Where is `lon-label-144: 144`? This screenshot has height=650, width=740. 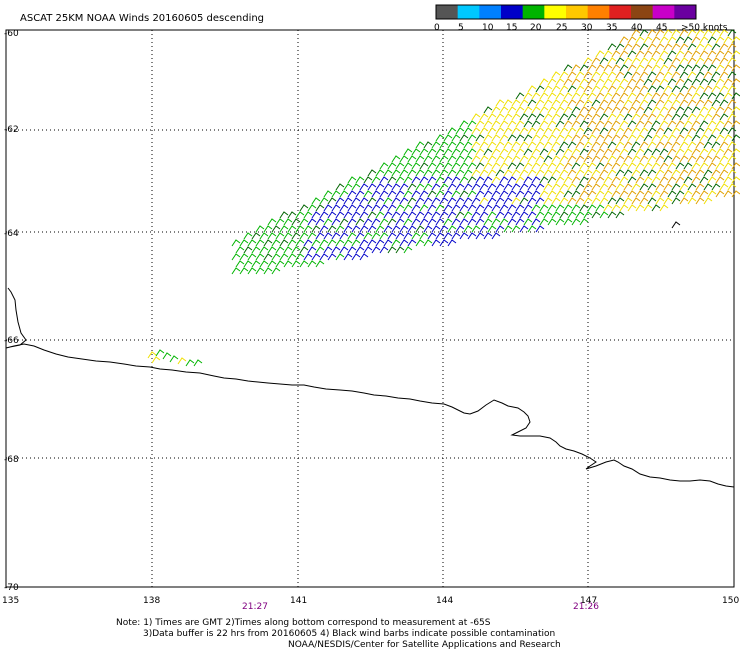 lon-label-144: 144 is located at coordinates (444, 601).